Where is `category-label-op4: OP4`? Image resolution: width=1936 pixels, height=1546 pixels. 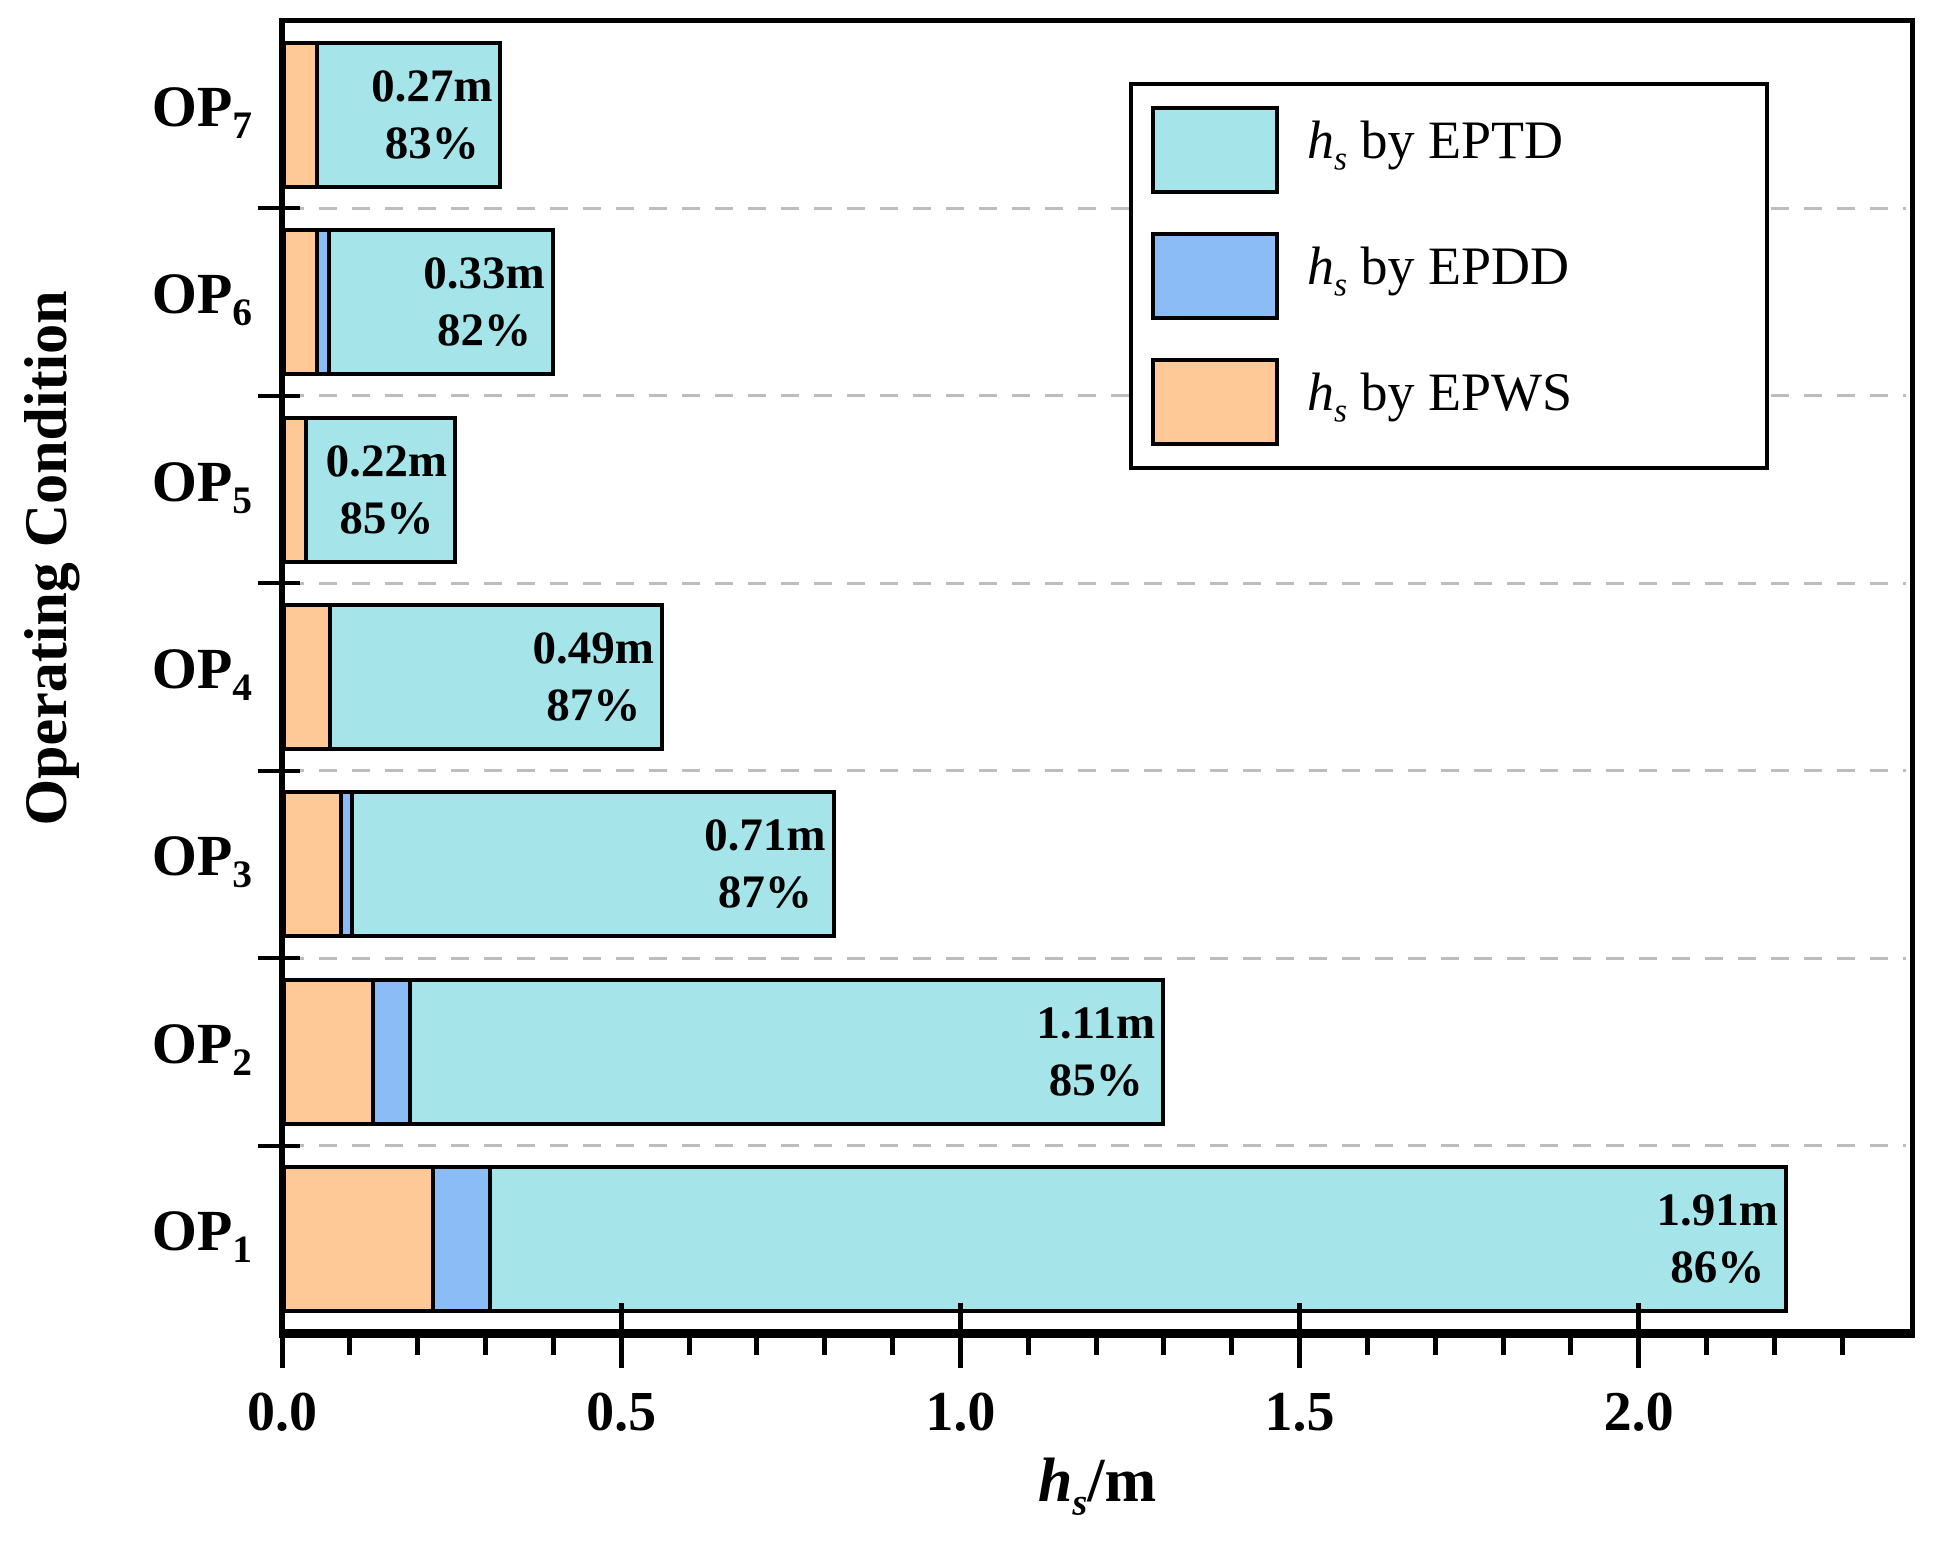
category-label-op4: OP4 is located at coordinates (201, 672).